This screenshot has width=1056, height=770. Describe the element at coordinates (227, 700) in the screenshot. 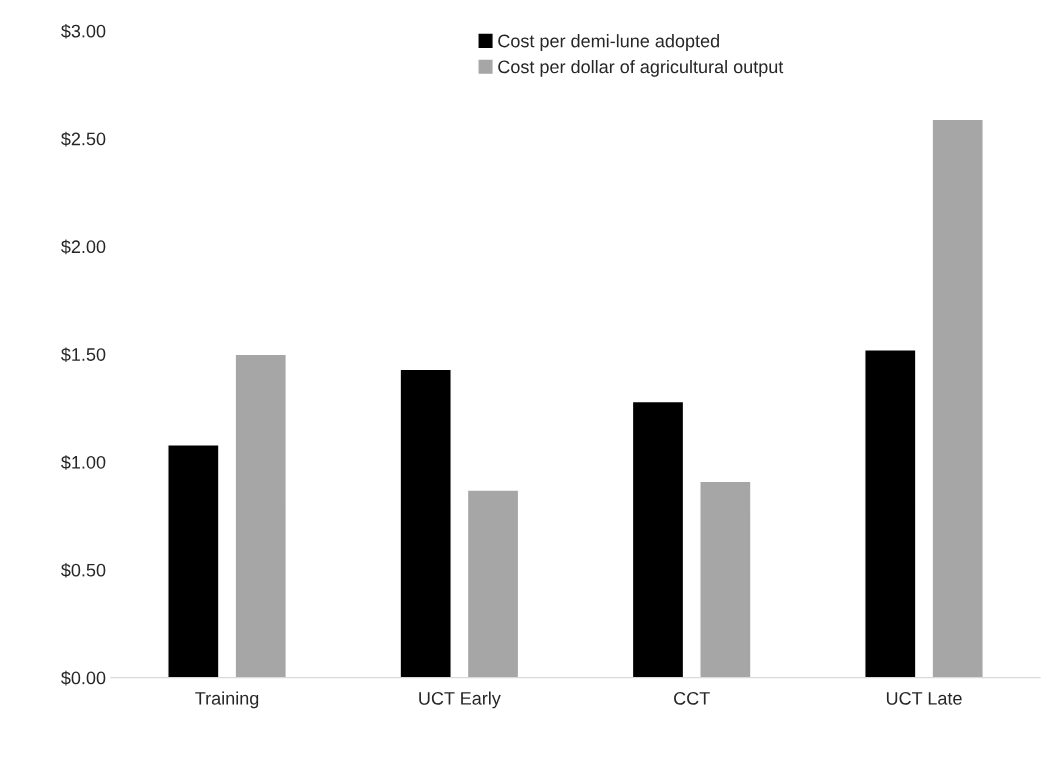

I see `x-tick-label: Training` at that location.